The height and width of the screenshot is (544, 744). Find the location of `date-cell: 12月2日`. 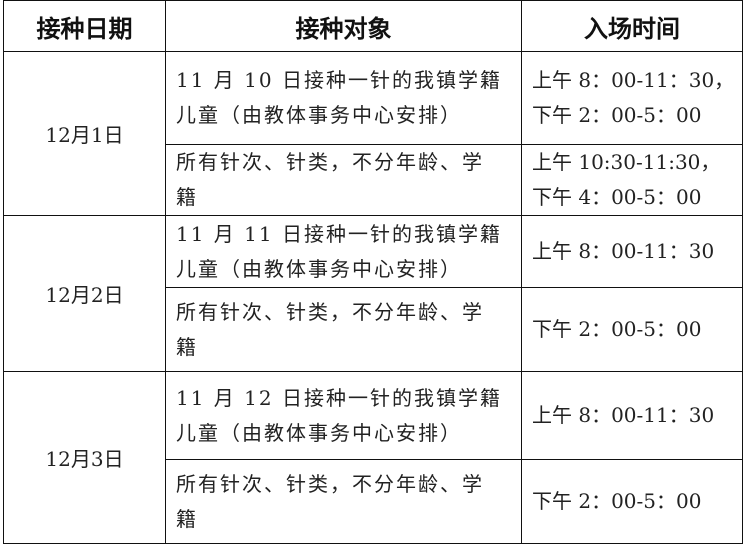

date-cell: 12月2日 is located at coordinates (84, 293).